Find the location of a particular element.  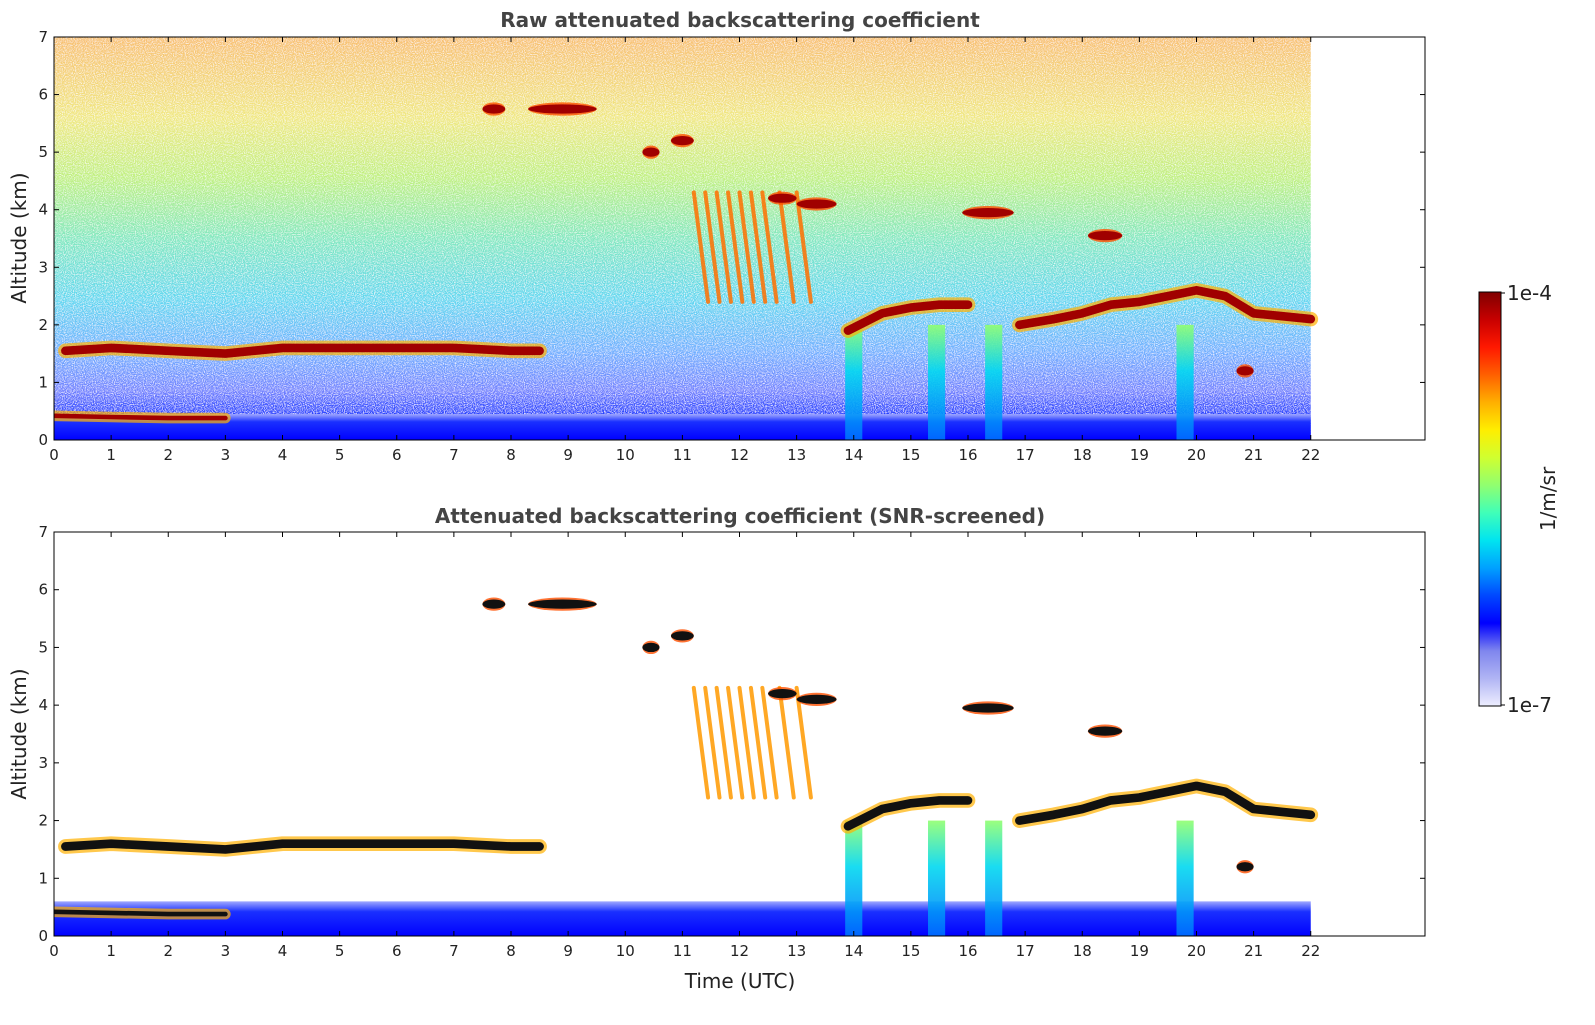

p1-ytick-label-2: 2 is located at coordinates (43, 325).